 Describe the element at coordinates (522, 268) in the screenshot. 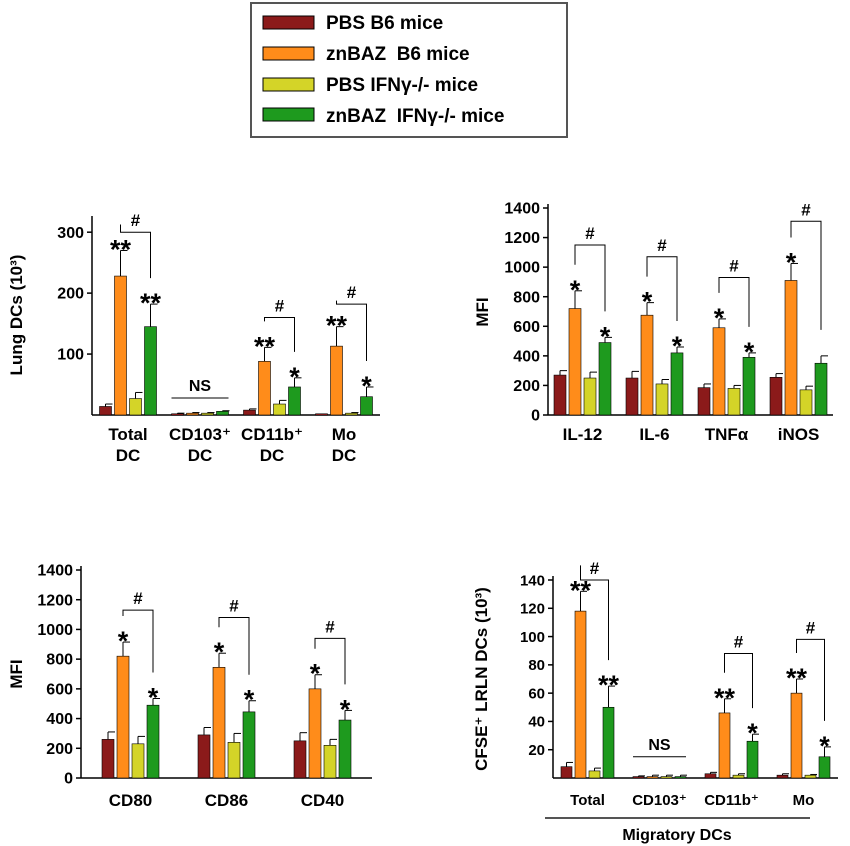

I see `y-tick-label: 1000` at that location.